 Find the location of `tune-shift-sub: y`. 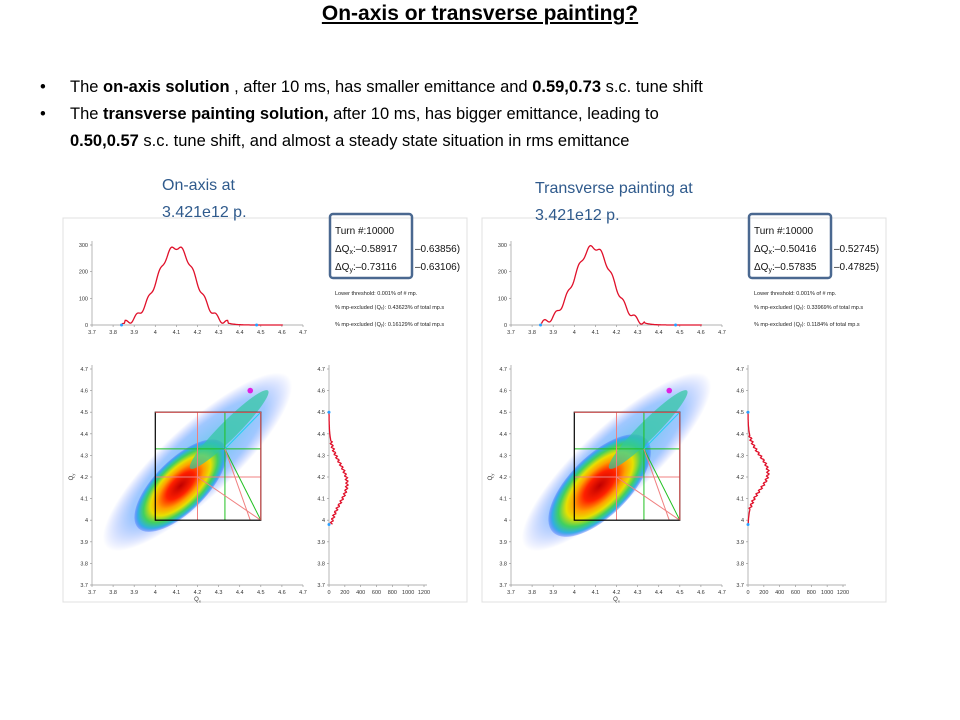

tune-shift-sub: y is located at coordinates (770, 270).